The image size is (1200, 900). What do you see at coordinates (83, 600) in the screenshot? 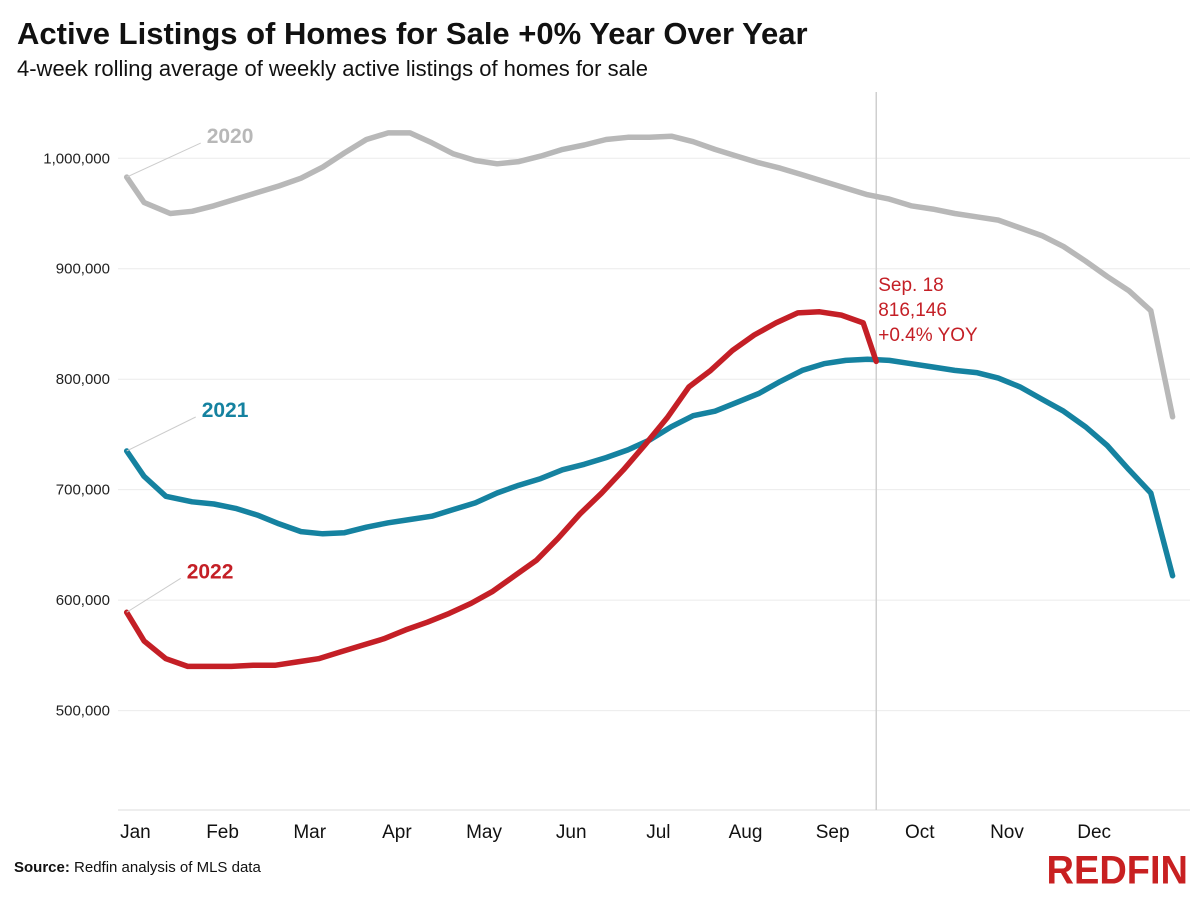
I see `y-tick-label: 600,000` at bounding box center [83, 600].